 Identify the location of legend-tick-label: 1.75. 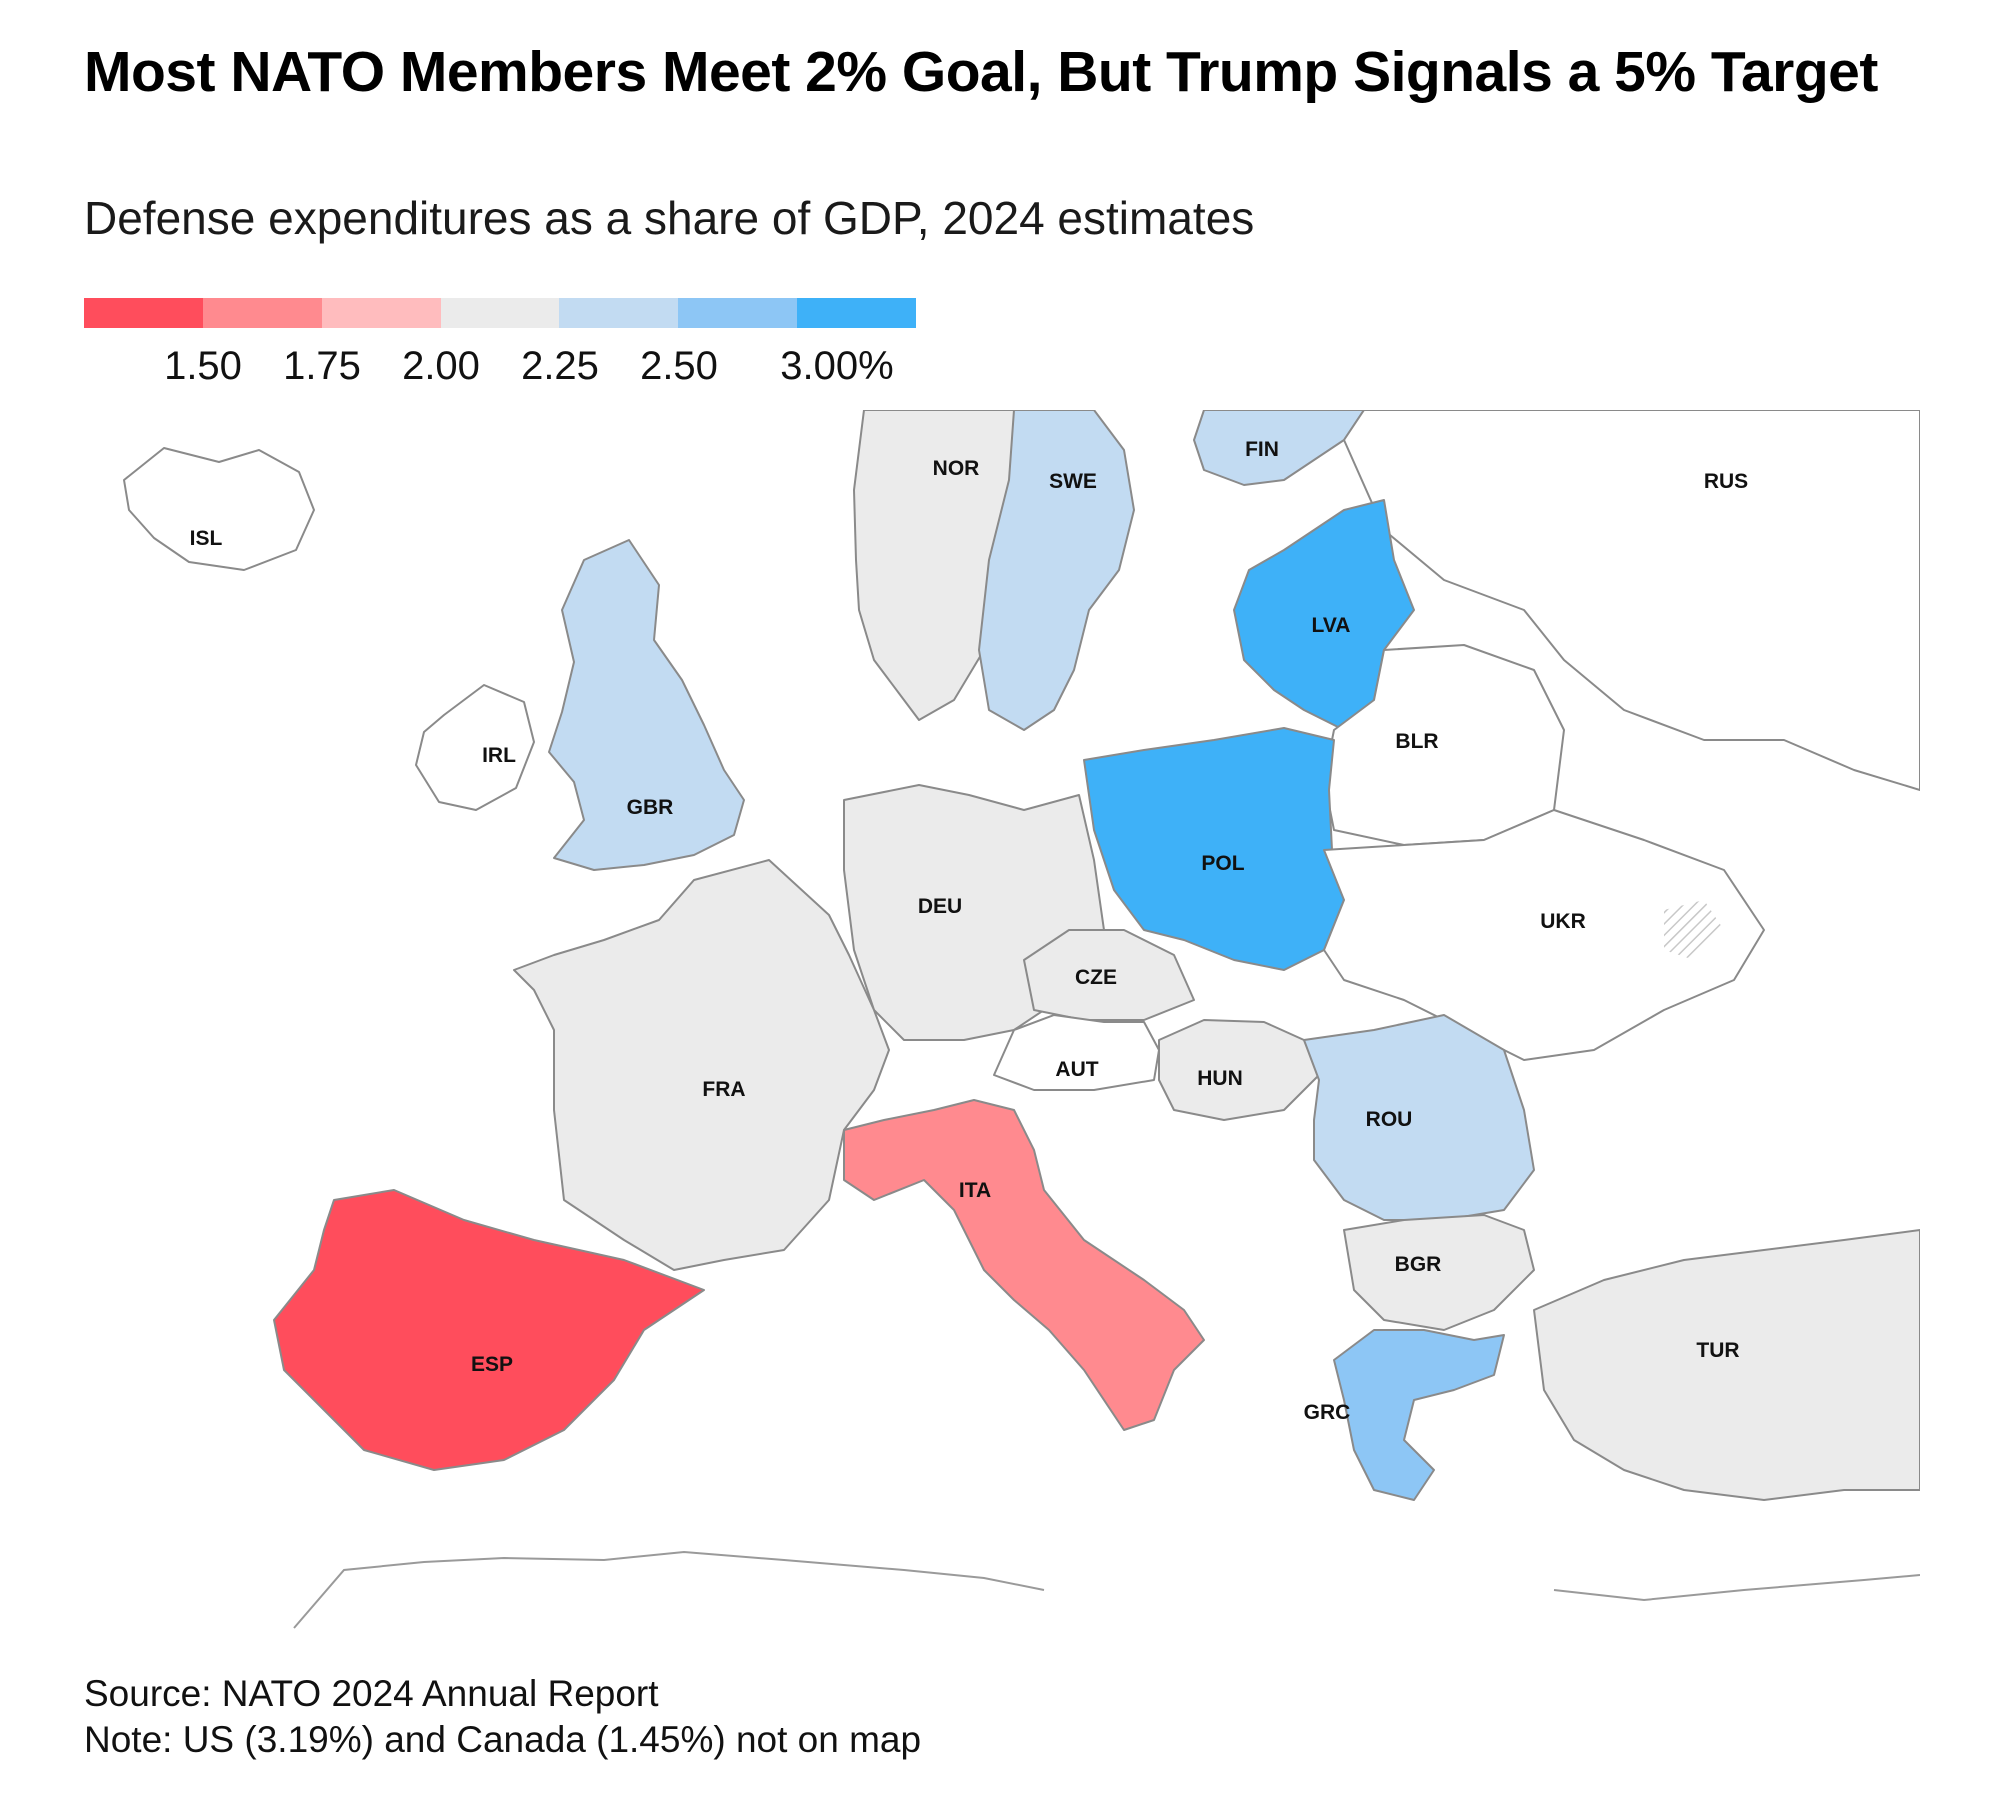
(322, 366).